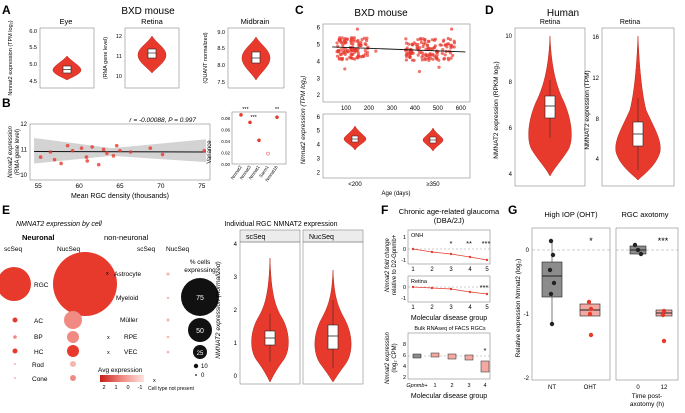 The width and height of the screenshot is (685, 413). Describe the element at coordinates (146, 249) in the screenshot. I see `panel-e-col-scseq-right: scSeq` at that location.